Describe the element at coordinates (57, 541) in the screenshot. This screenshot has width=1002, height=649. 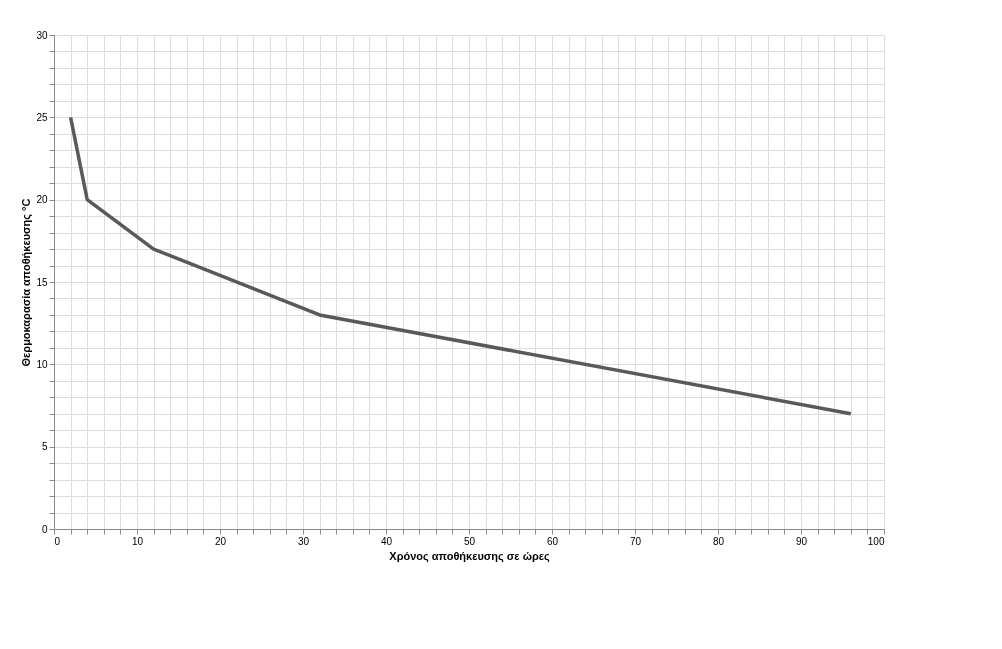
I see `x-tick-label: 0` at that location.